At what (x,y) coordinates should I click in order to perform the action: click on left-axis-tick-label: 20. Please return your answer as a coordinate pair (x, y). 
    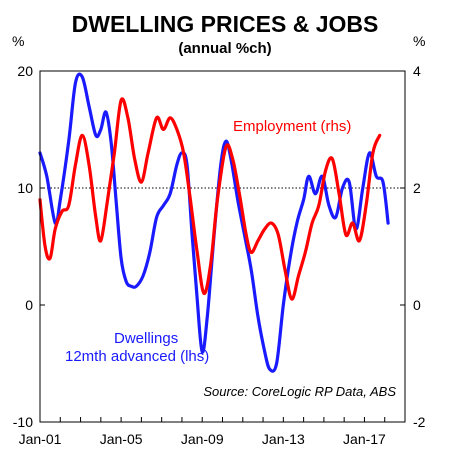
    Looking at the image, I should click on (25, 71).